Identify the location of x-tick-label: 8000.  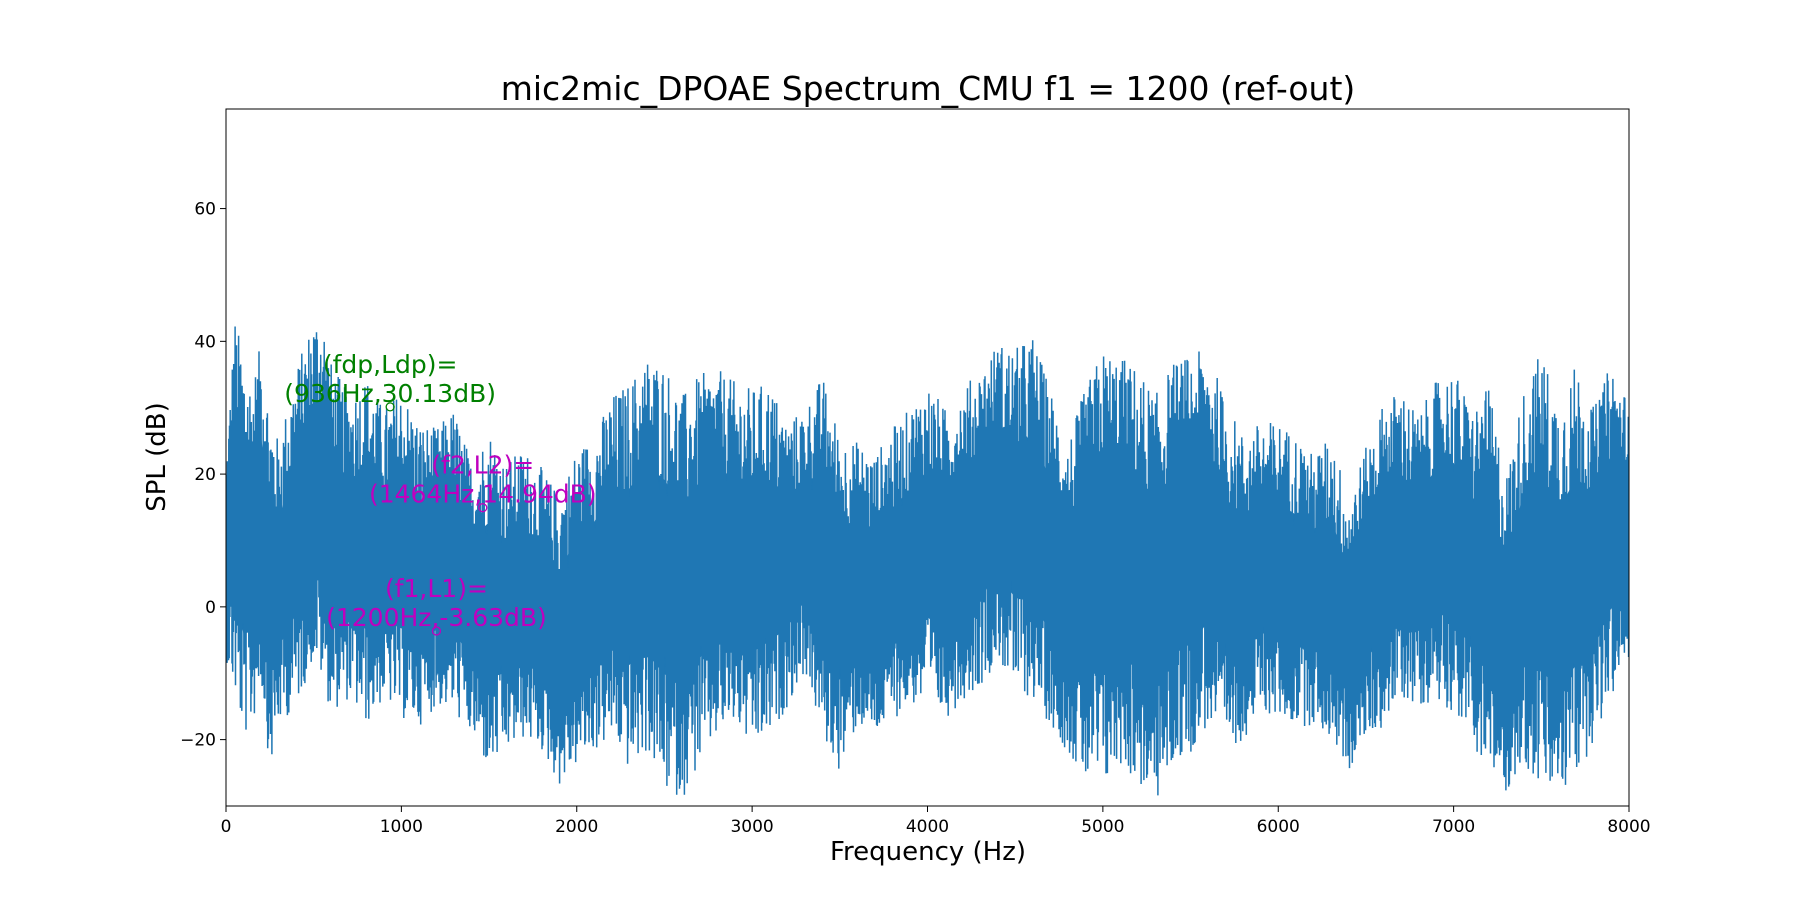
(1628, 827).